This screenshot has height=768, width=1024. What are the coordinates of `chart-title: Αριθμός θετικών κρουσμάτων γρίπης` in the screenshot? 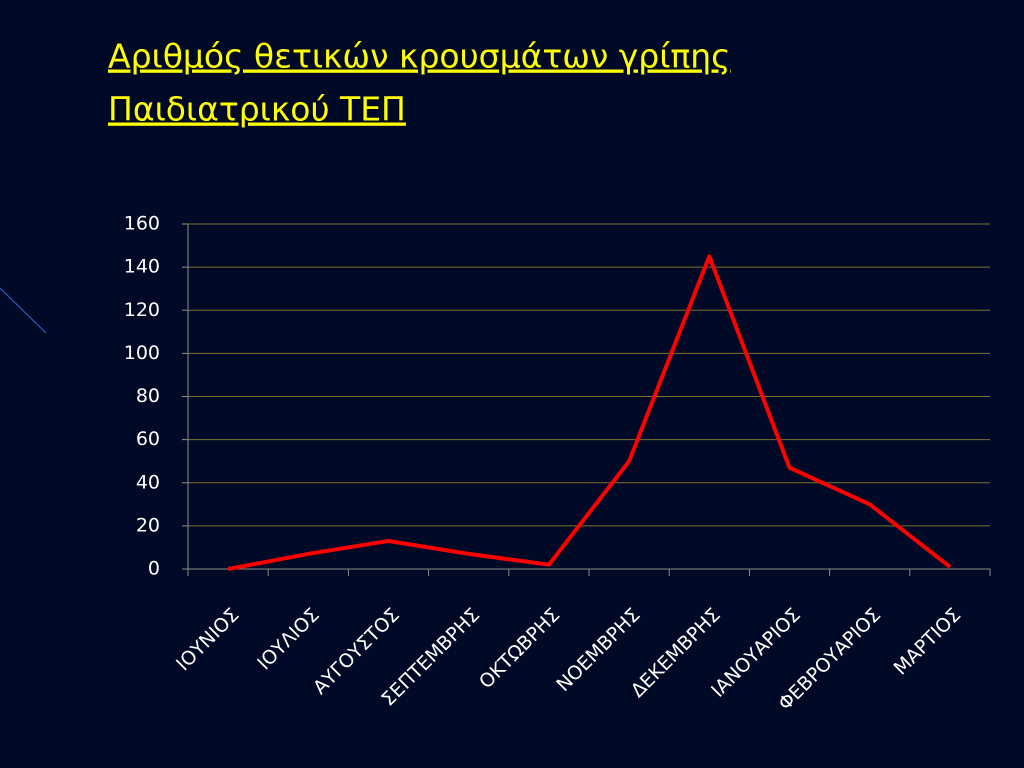 It's located at (419, 56).